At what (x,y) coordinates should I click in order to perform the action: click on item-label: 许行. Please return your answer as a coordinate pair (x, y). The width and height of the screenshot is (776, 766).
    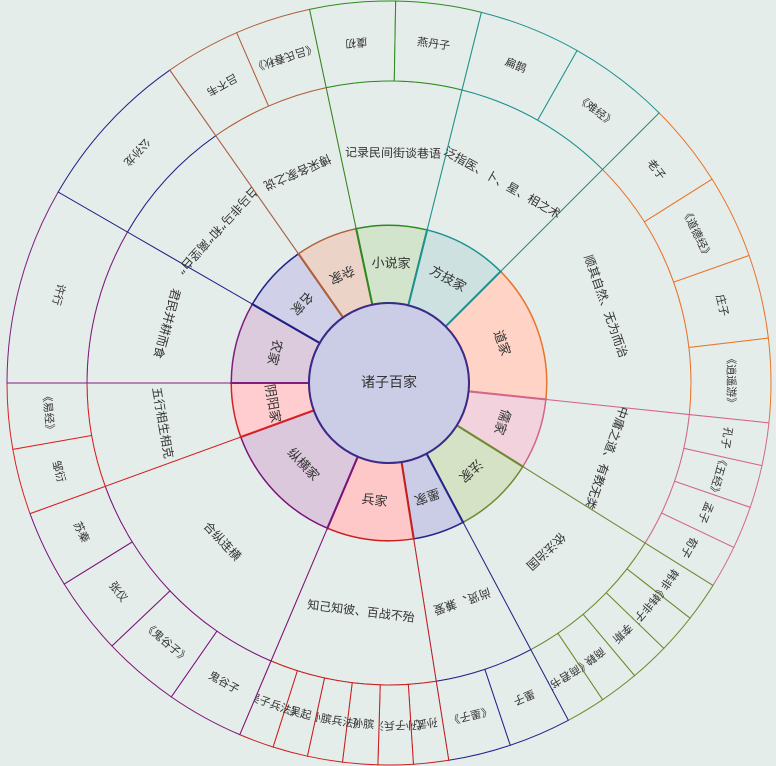
    Looking at the image, I should click on (59, 294).